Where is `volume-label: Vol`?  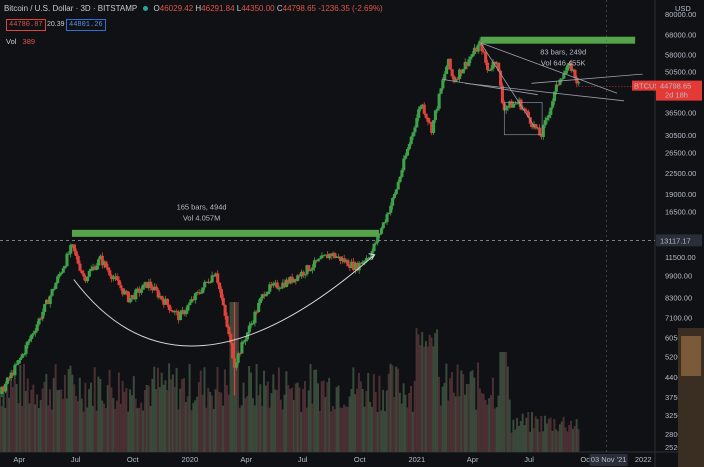 volume-label: Vol is located at coordinates (11, 41).